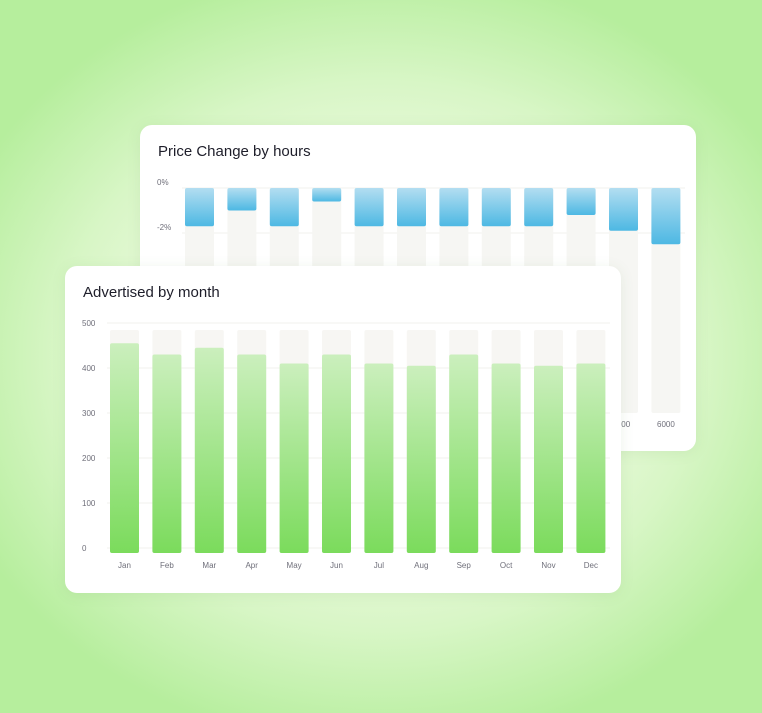  What do you see at coordinates (624, 424) in the screenshot?
I see `price-x-tick: 600` at bounding box center [624, 424].